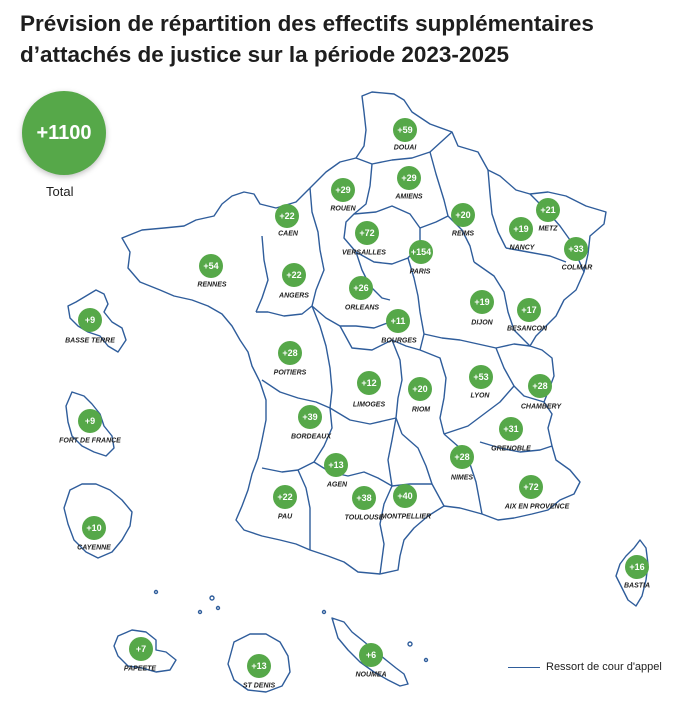  Describe the element at coordinates (399, 327) in the screenshot. I see `court-badge-bourges: +11 BOURGES` at that location.